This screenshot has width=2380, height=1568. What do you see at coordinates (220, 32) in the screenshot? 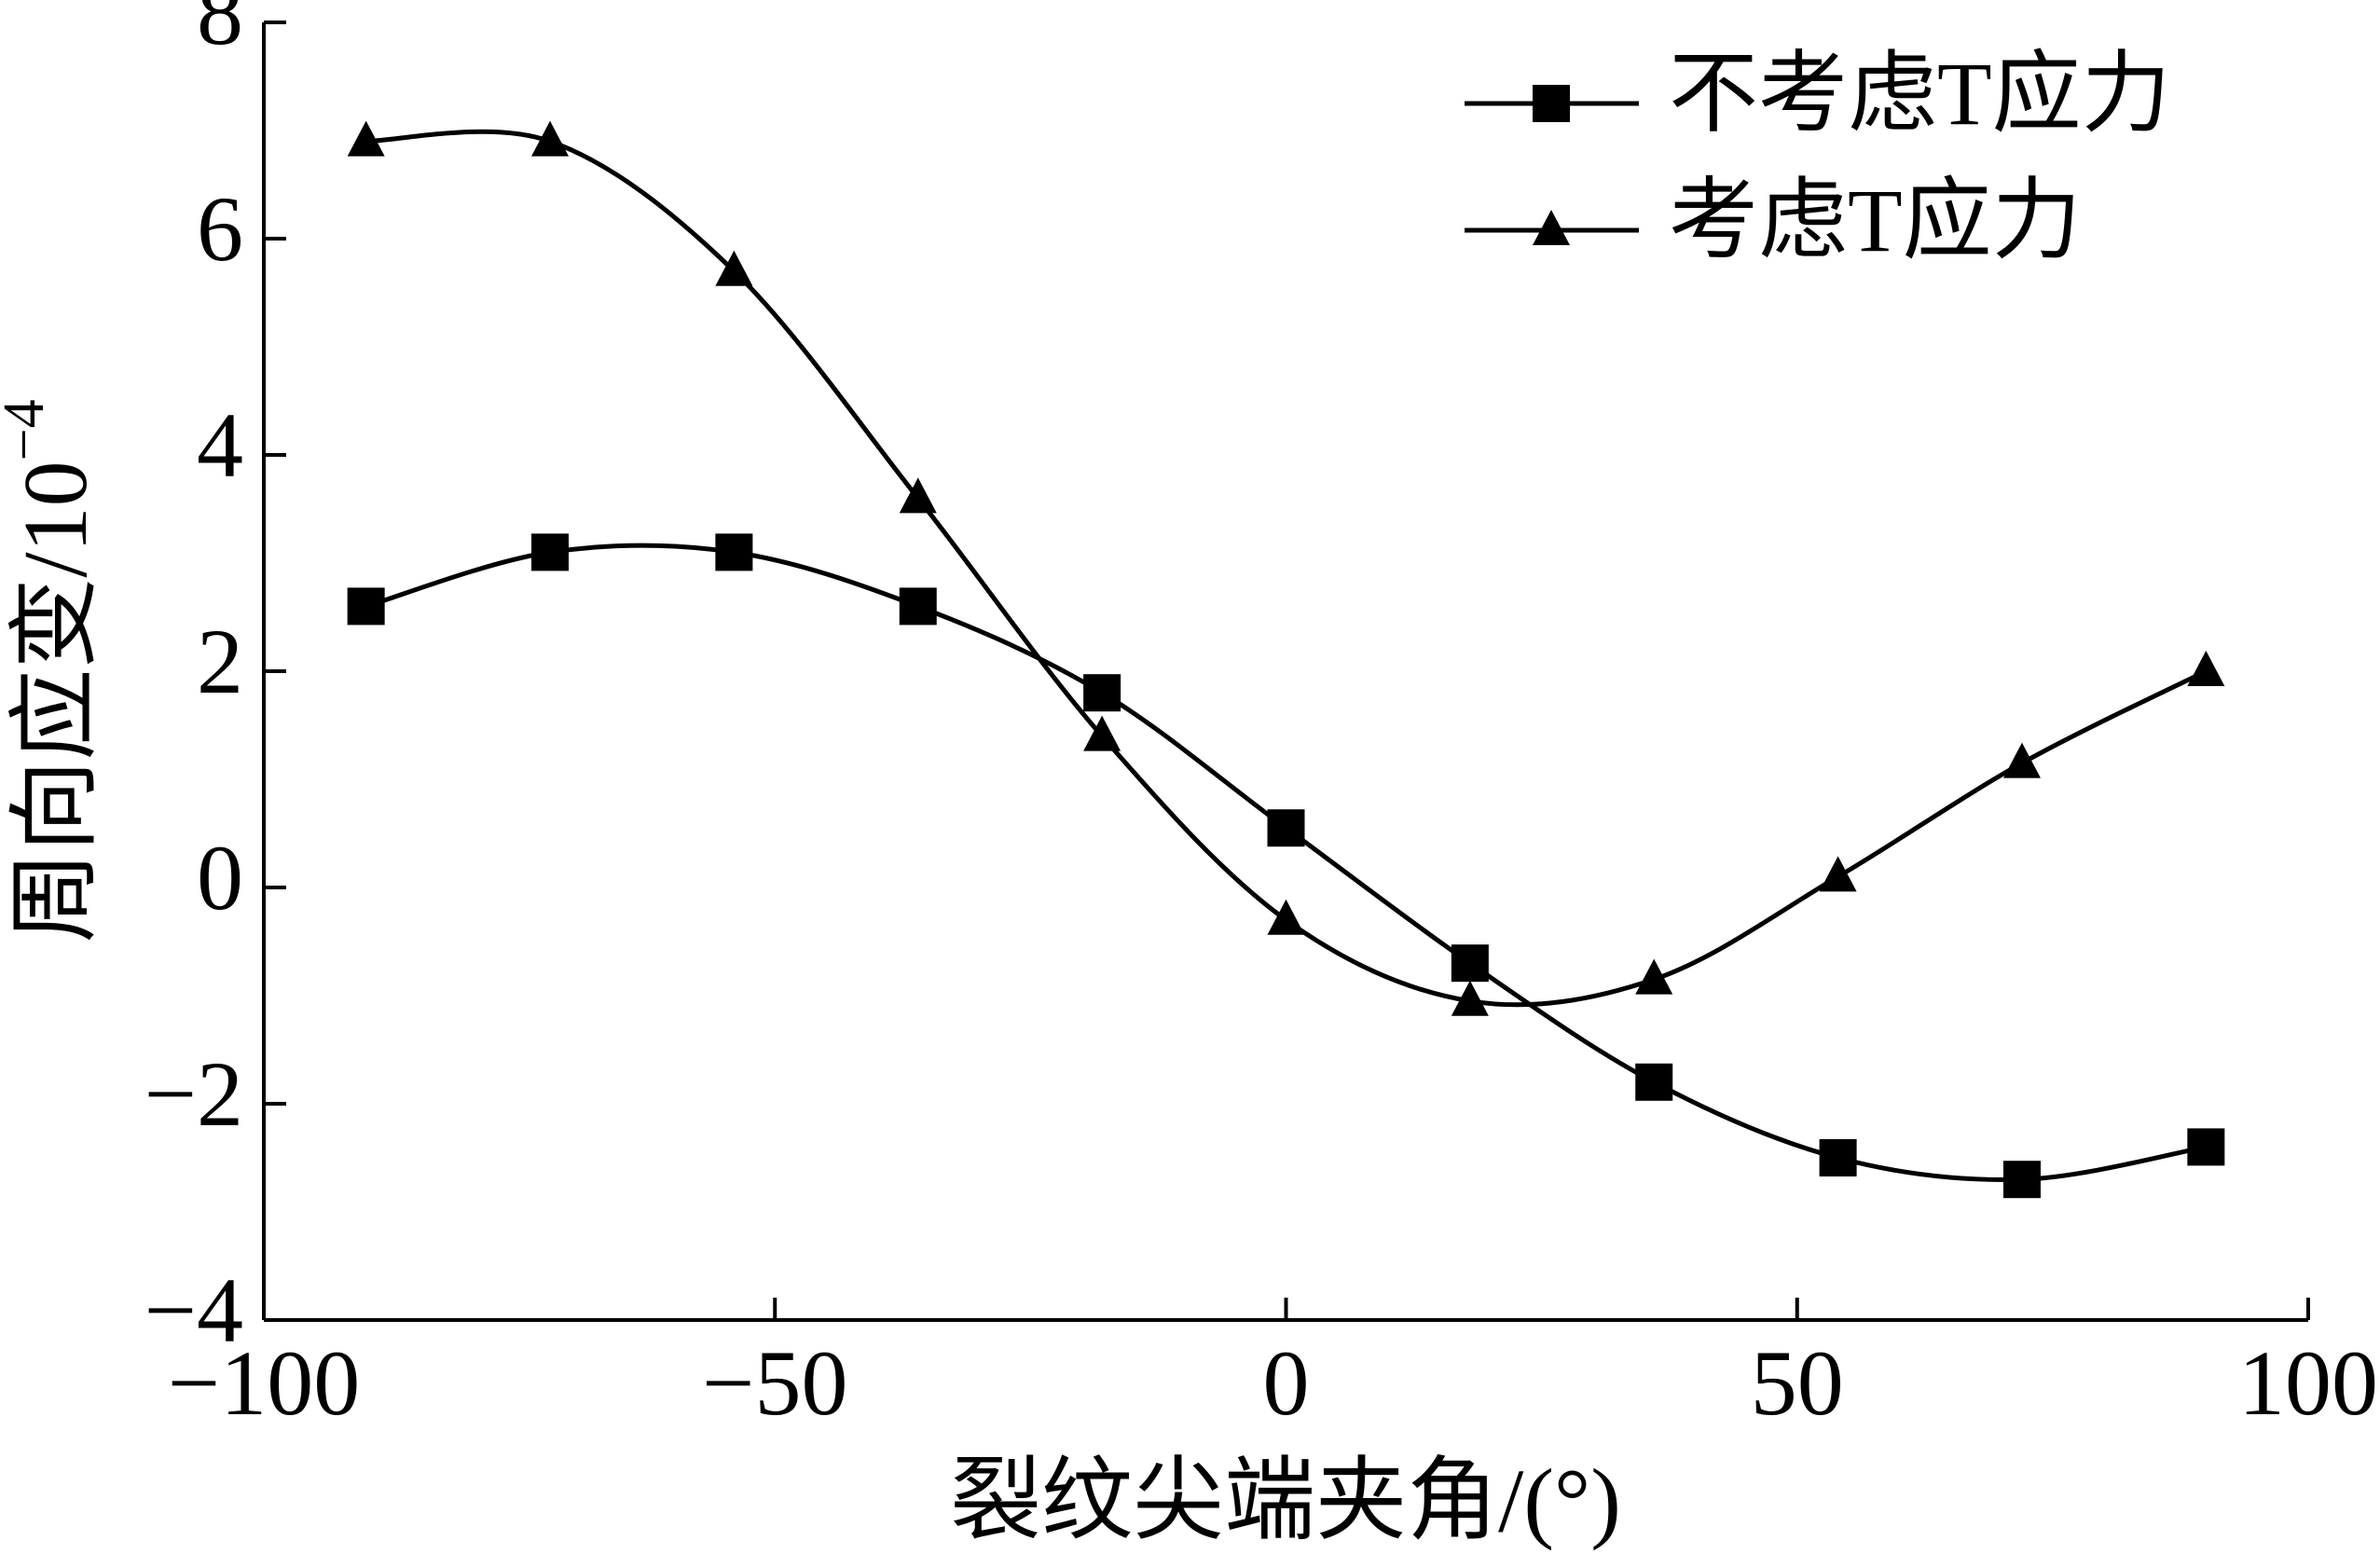
I see `y-tick-label: 8` at bounding box center [220, 32].